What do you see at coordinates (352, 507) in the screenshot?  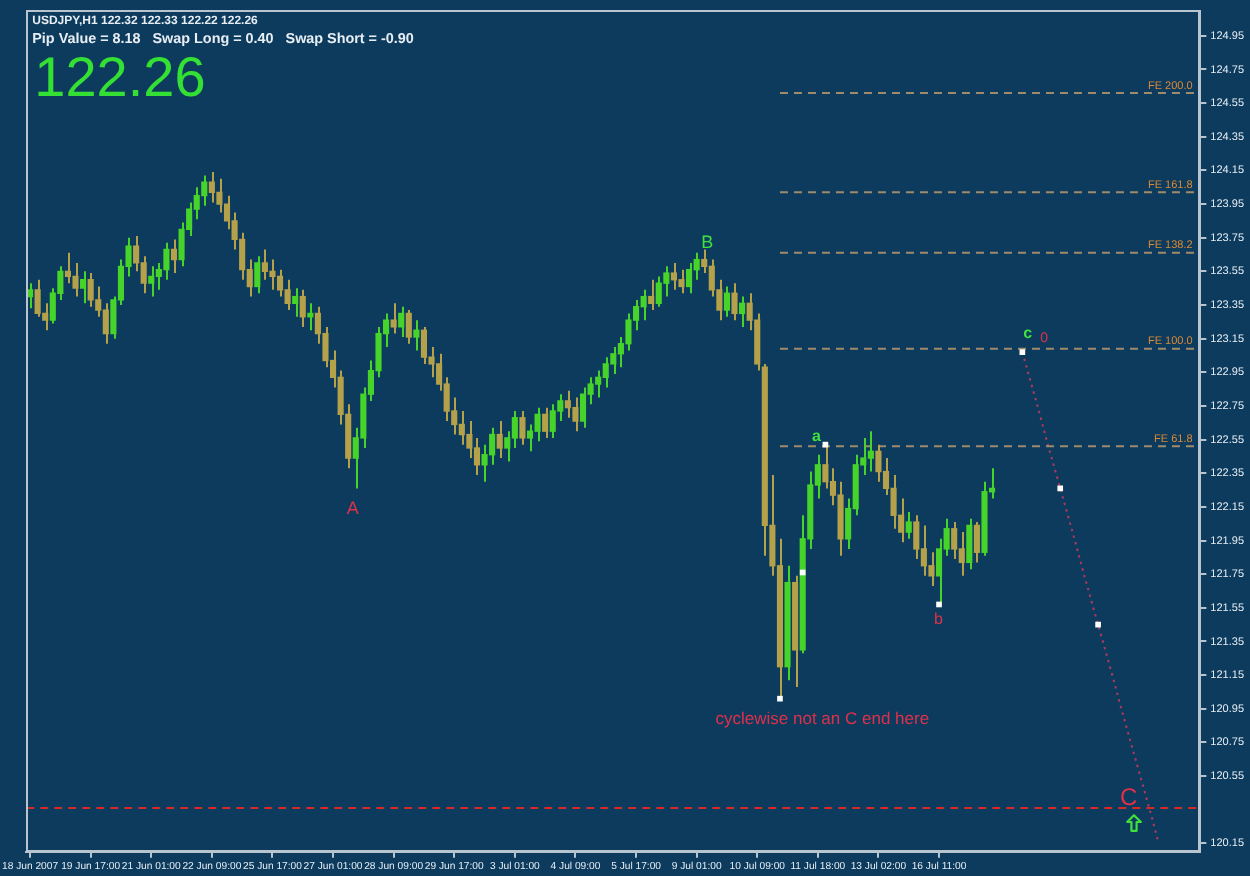 I see `annotation: A` at bounding box center [352, 507].